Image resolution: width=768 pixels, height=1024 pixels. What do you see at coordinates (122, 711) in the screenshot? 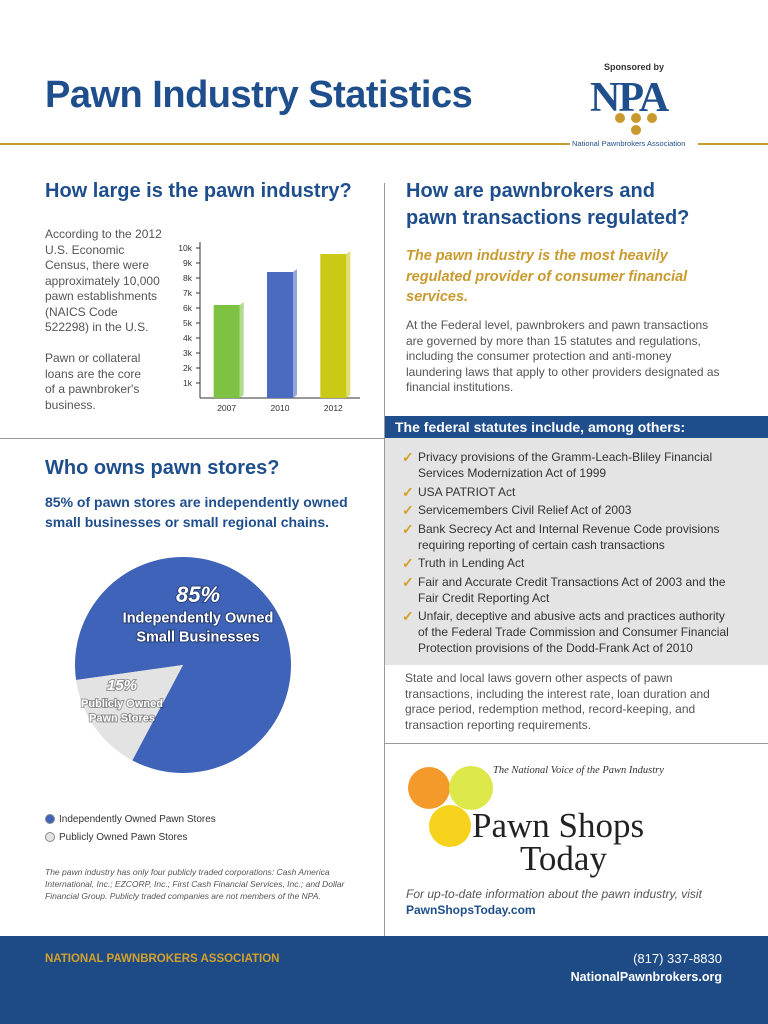
I see `slice-label: Publicly Owned Pawn Stores` at bounding box center [122, 711].